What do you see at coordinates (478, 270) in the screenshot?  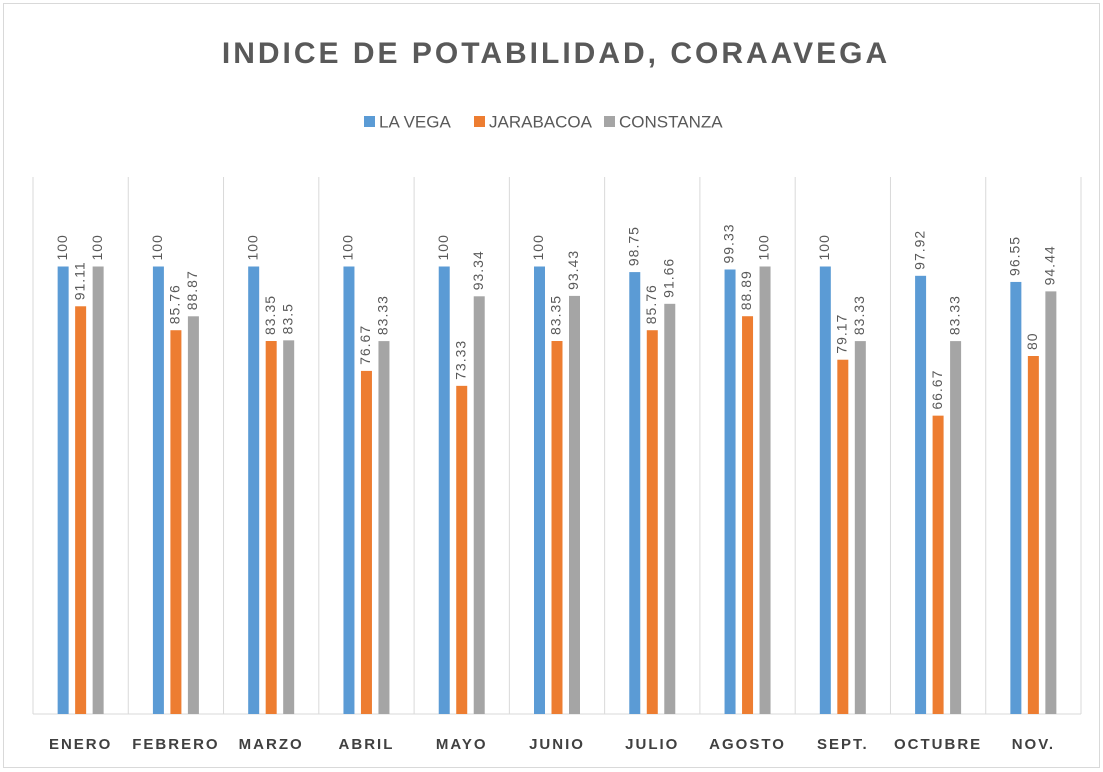 I see `value-label: 93.34` at bounding box center [478, 270].